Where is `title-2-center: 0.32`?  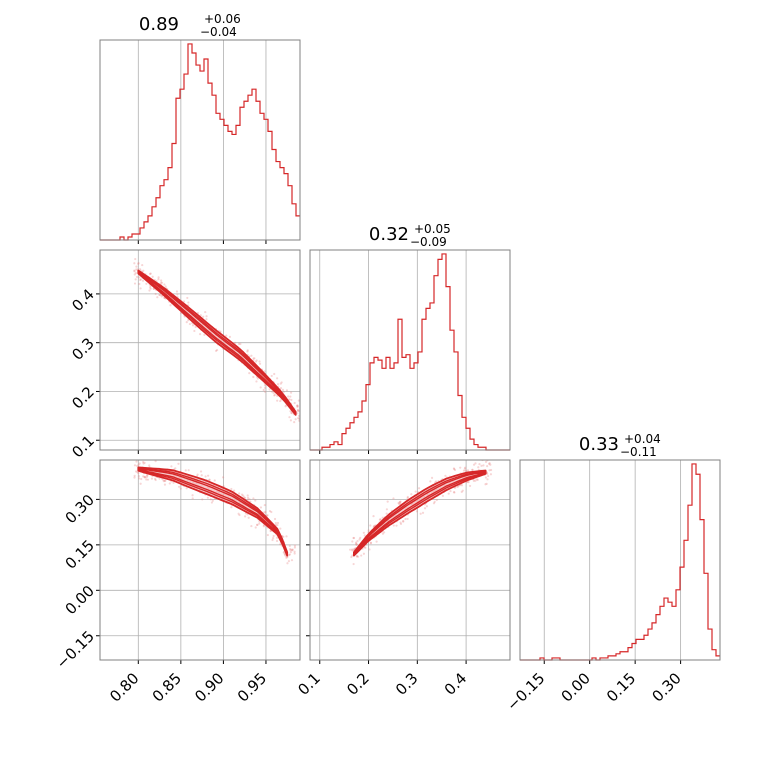
title-2-center: 0.32 is located at coordinates (389, 234).